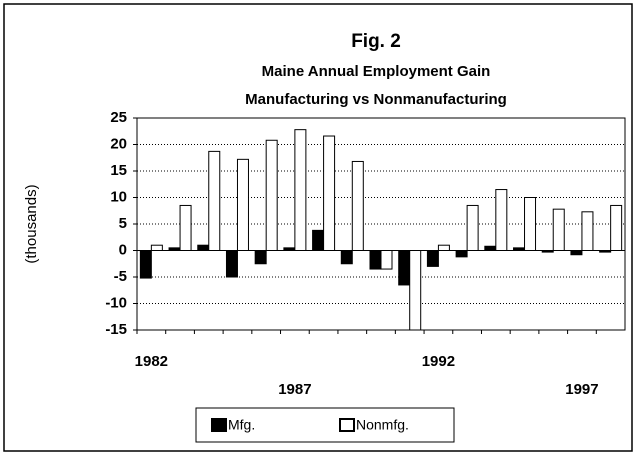 The height and width of the screenshot is (461, 637). Describe the element at coordinates (376, 99) in the screenshot. I see `chart-subtitle: Manufacturing vs Nonmanufacturing` at that location.